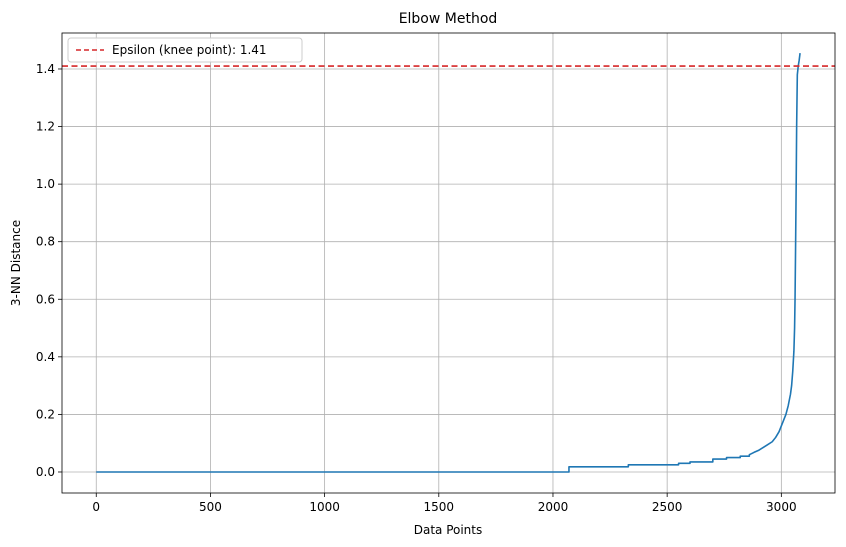 Image resolution: width=846 pixels, height=547 pixels. I want to click on legend-label-epsilon: Epsilon (knee point): 1.41, so click(189, 50).